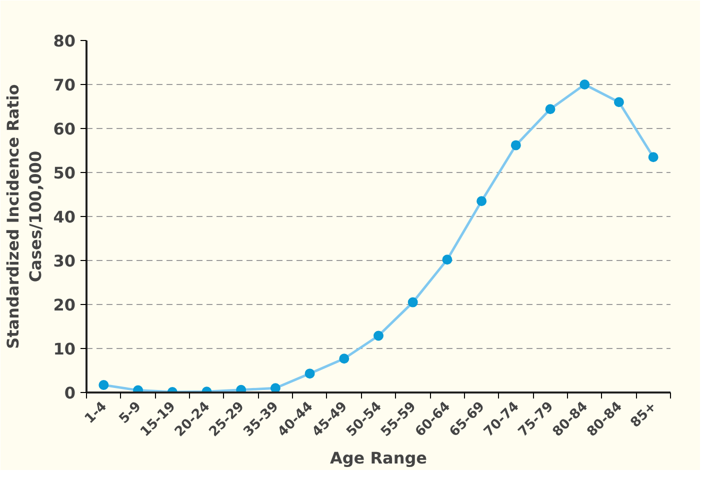 The height and width of the screenshot is (479, 709). What do you see at coordinates (64, 173) in the screenshot?
I see `y-tick-label: 50` at bounding box center [64, 173].